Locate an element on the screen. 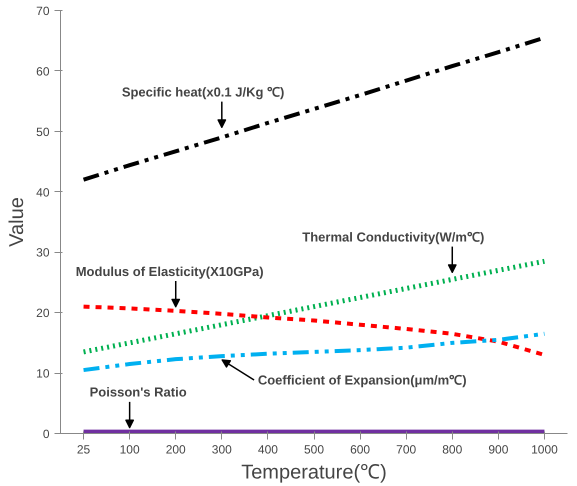 This screenshot has height=486, width=577. x-tick-label: 900 is located at coordinates (498, 449).